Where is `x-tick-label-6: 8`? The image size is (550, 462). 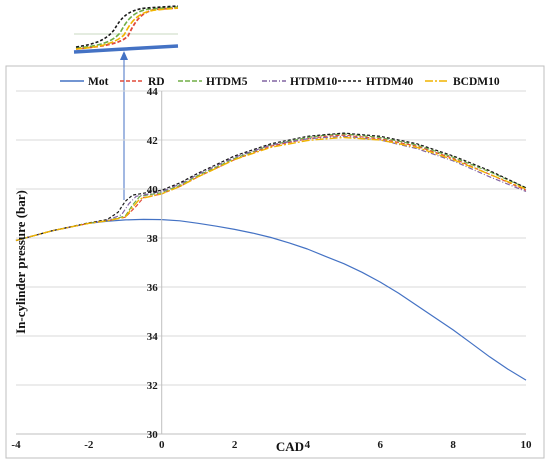 x-tick-label-6: 8 is located at coordinates (453, 445).